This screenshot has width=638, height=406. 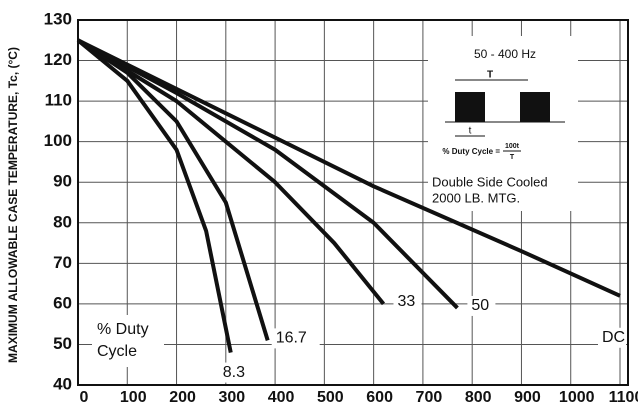 What do you see at coordinates (471, 151) in the screenshot?
I see `inset-formula: % Duty Cycle =` at bounding box center [471, 151].